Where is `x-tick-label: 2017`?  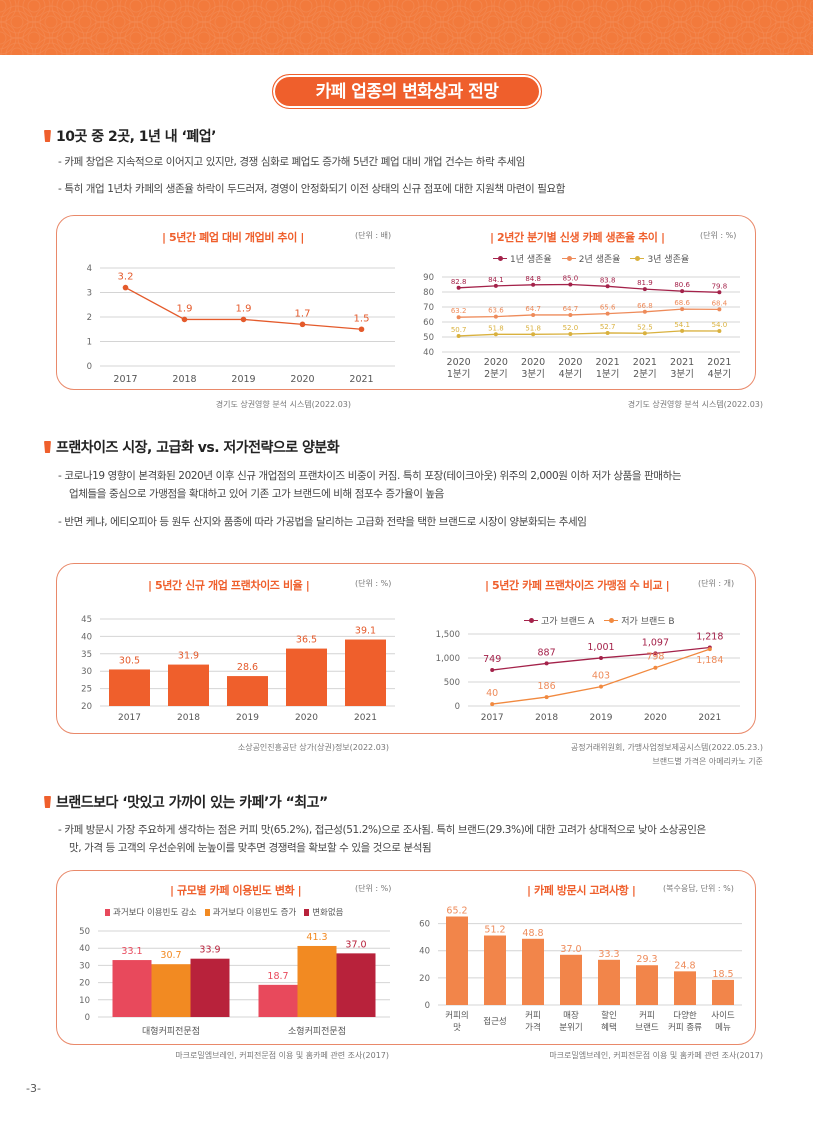 x-tick-label: 2017 is located at coordinates (492, 718).